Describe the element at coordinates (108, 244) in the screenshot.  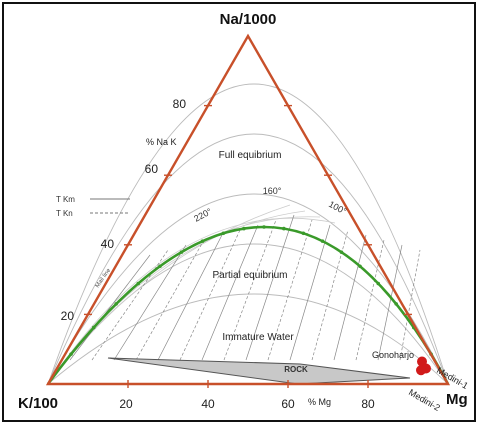
I see `left-tick-label: 40` at that location.